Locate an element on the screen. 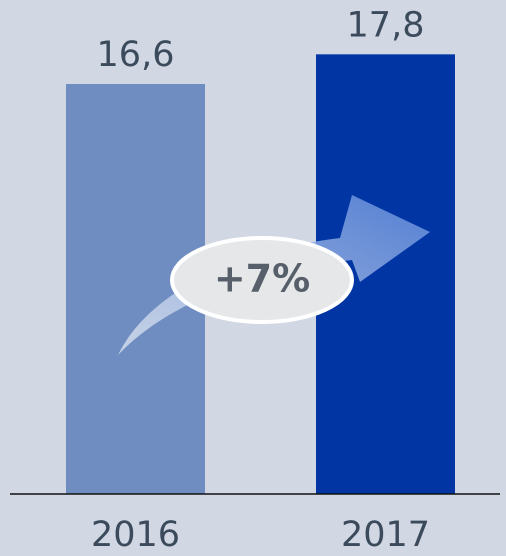 This screenshot has height=556, width=506. annotation-badge is located at coordinates (262, 280).